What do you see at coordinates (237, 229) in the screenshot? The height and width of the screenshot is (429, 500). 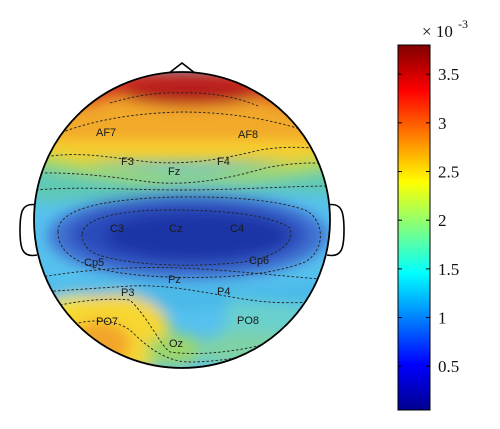 I see `electrode-c4: C4` at bounding box center [237, 229].